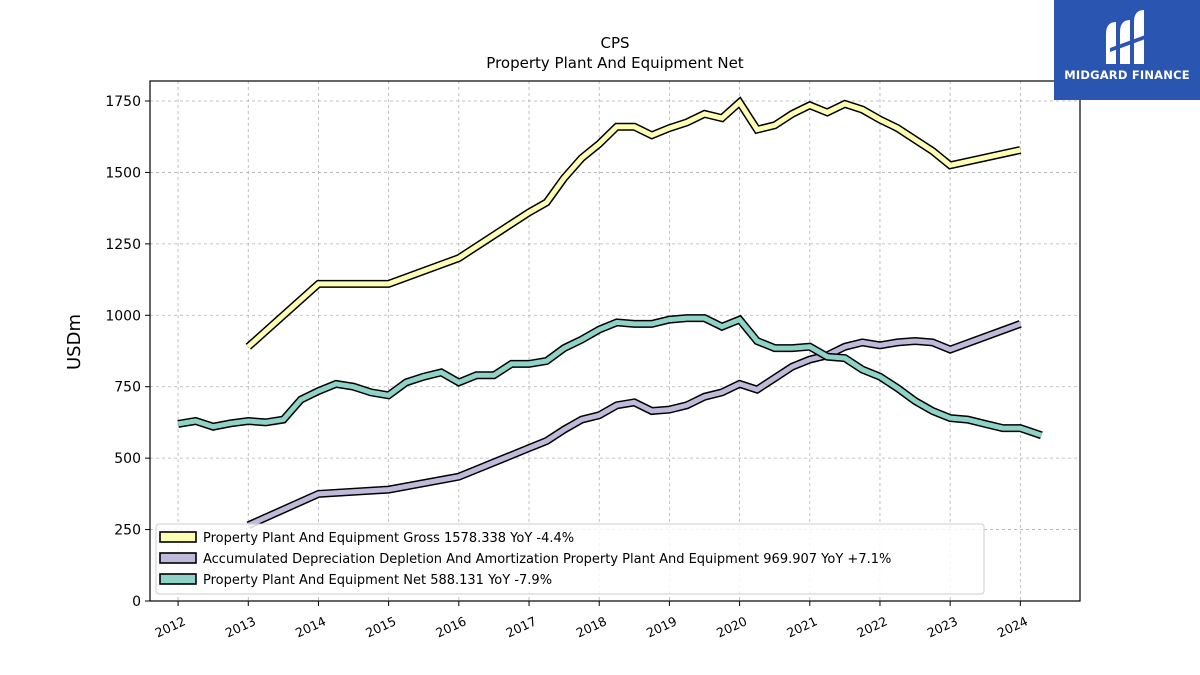 This screenshot has width=1200, height=675. Describe the element at coordinates (521, 626) in the screenshot. I see `x-tick-label: 2017` at that location.